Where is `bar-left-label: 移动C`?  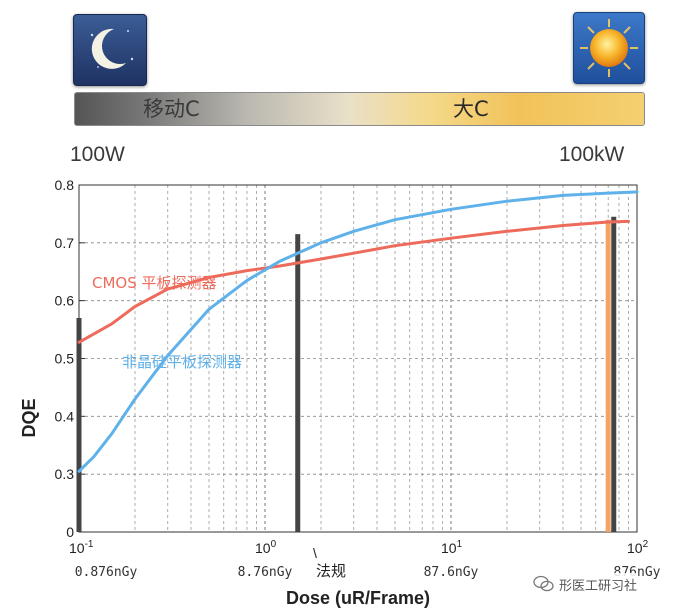 bar-left-label: 移动C is located at coordinates (171, 109).